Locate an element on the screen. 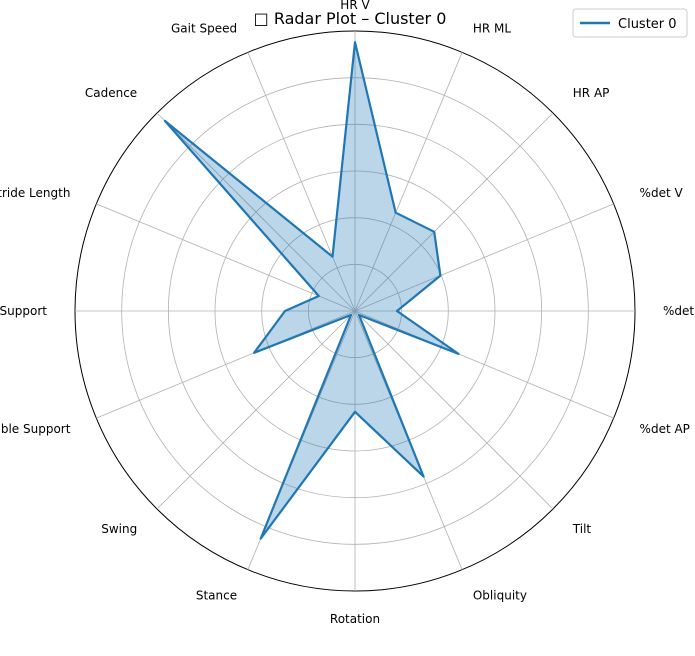 The height and width of the screenshot is (656, 695). legend: Cluster 0 is located at coordinates (630, 23).